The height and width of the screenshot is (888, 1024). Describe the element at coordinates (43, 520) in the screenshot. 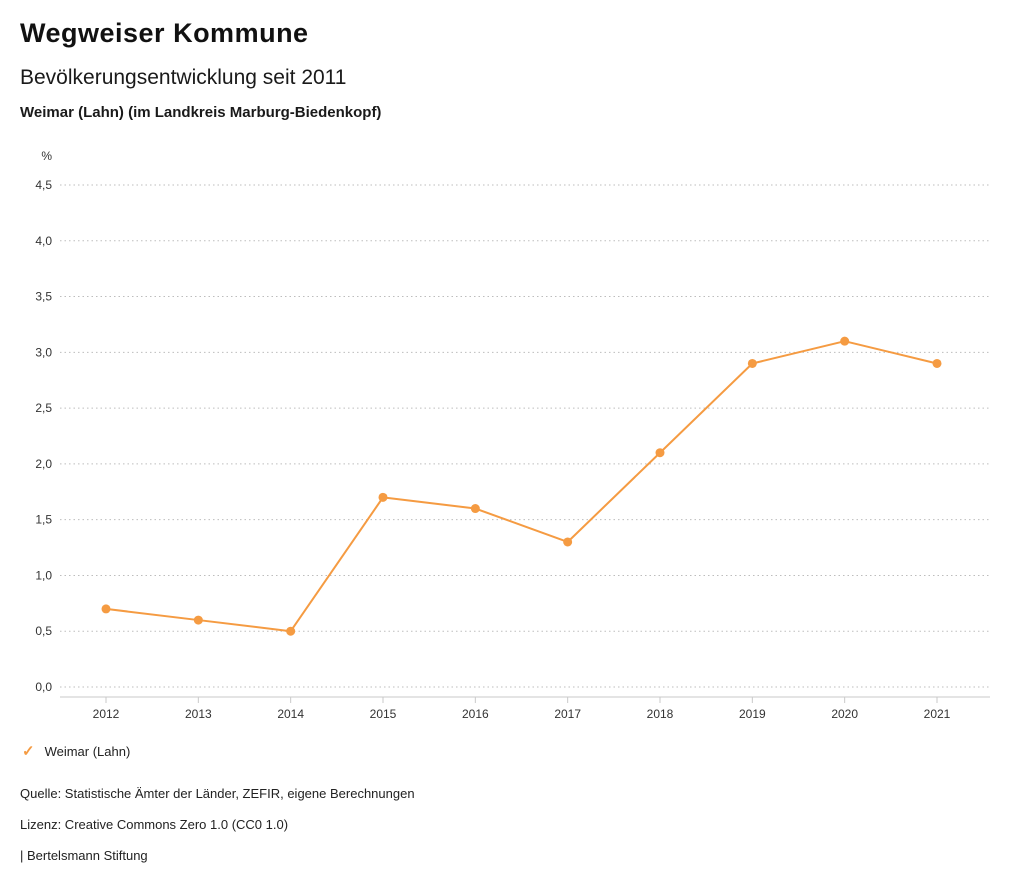

I see `y-tick-label: 1,5` at that location.